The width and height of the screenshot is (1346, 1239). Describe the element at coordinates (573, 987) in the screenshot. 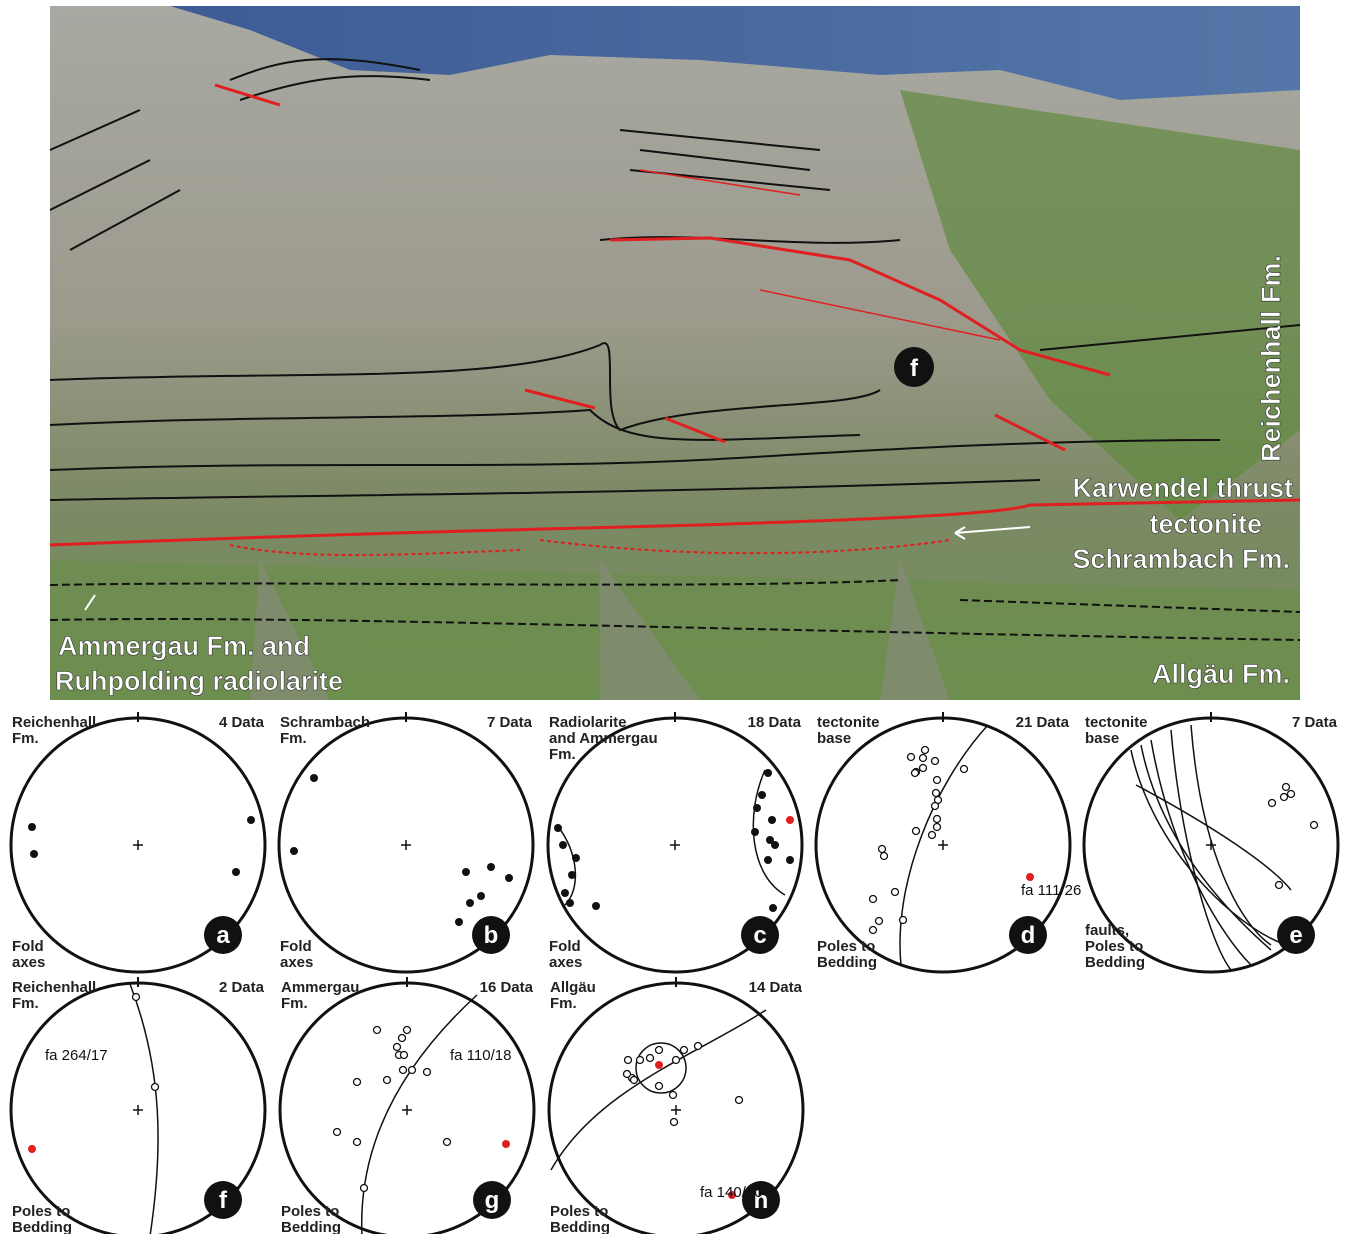

I see `formation-label: Allgäu` at that location.